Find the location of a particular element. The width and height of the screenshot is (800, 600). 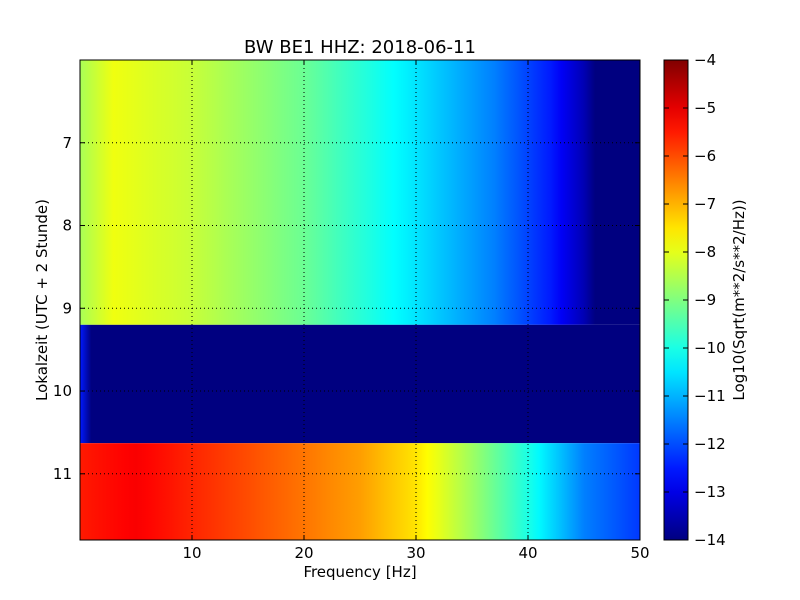

x-tick-label: 10 is located at coordinates (191, 553).